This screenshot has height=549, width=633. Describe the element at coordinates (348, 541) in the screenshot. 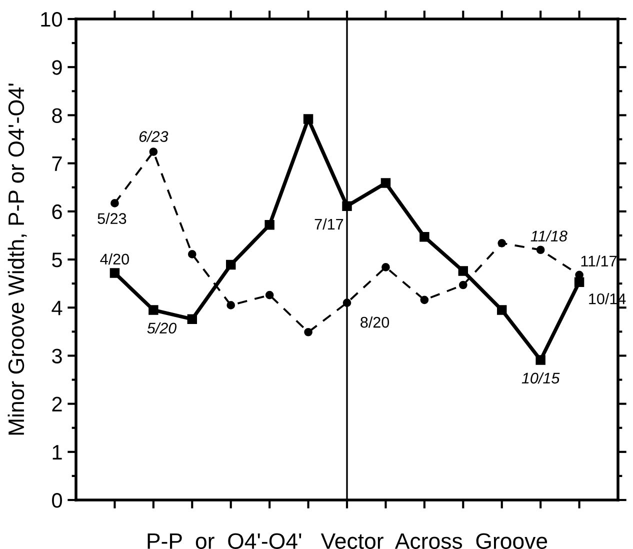

I see `x-axis-title: P-P or O4'-O4' Vector Across Groove` at that location.